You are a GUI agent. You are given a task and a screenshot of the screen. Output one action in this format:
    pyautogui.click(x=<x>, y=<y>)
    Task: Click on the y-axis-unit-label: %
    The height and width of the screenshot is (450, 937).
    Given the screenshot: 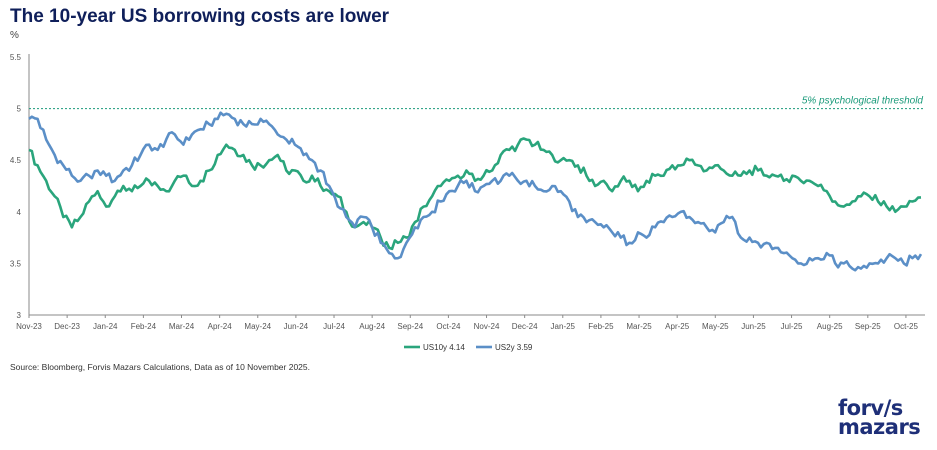 What is the action you would take?
    pyautogui.click(x=14, y=35)
    